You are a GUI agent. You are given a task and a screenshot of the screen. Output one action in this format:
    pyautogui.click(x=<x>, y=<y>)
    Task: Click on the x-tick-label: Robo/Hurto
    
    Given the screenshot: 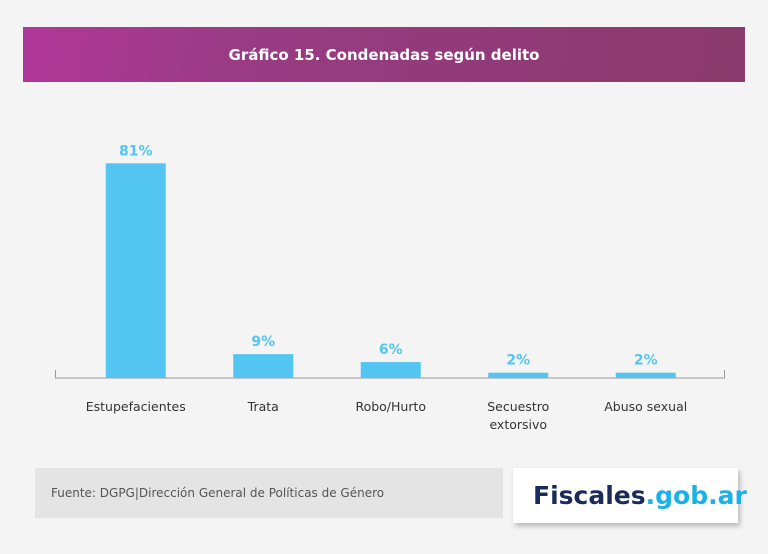 What is the action you would take?
    pyautogui.click(x=391, y=406)
    